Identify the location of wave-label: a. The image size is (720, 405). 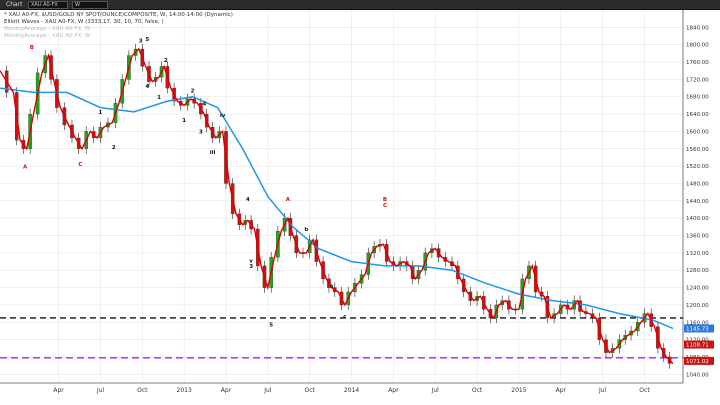
(332, 287).